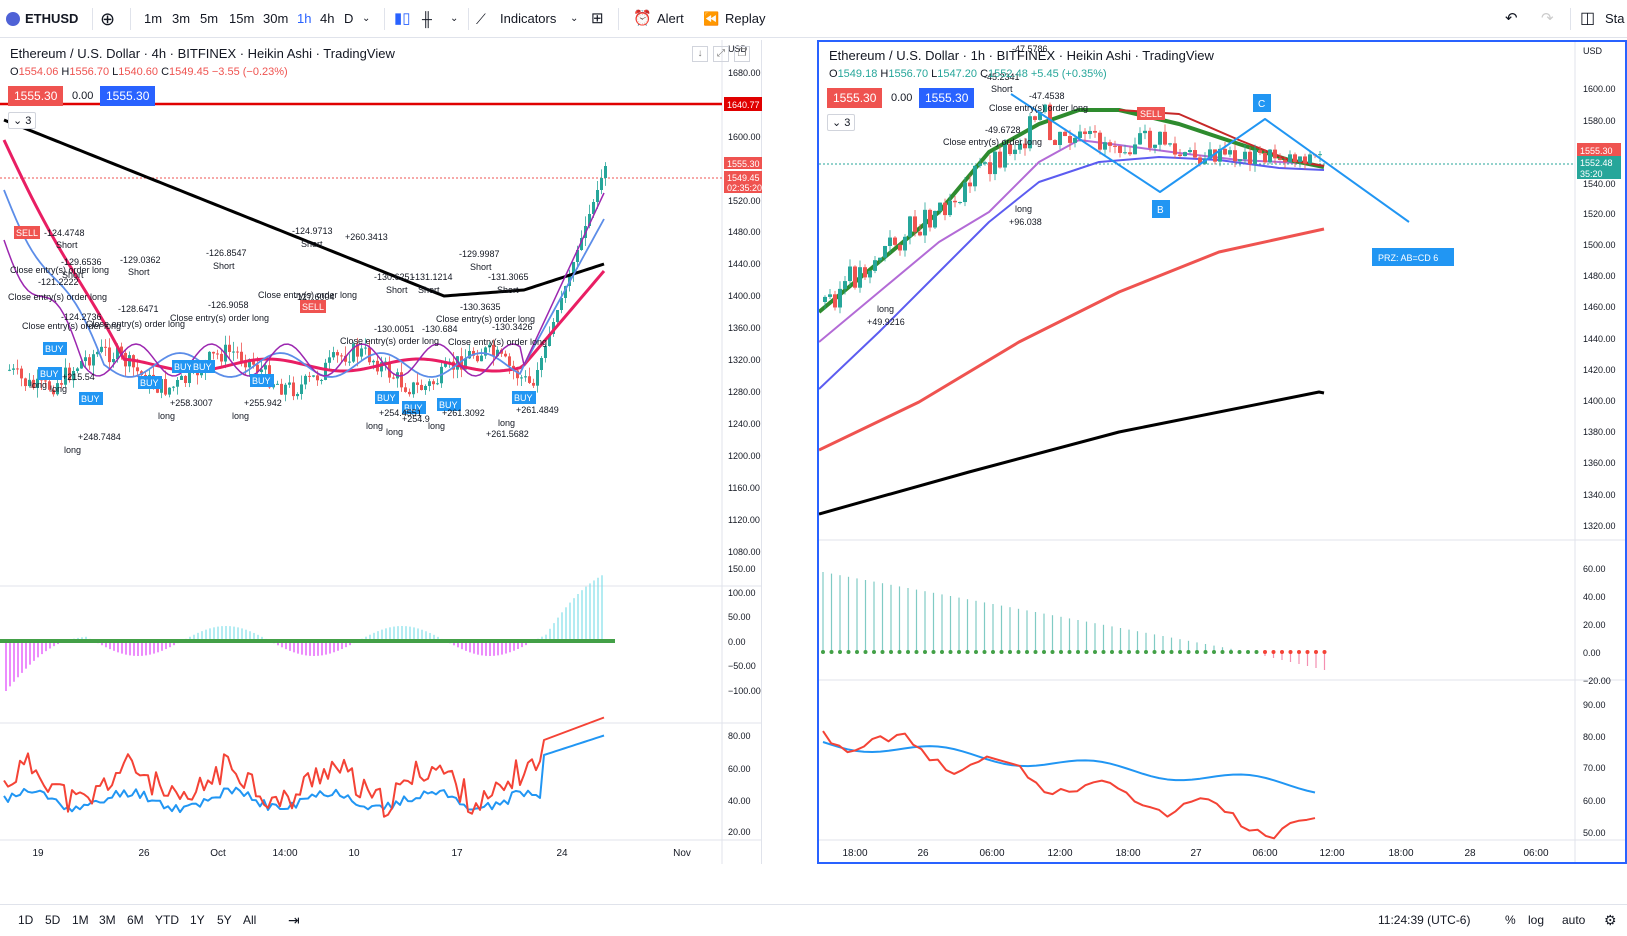  What do you see at coordinates (739, 832) in the screenshot?
I see `rsi-tick-label: 20.00` at bounding box center [739, 832].